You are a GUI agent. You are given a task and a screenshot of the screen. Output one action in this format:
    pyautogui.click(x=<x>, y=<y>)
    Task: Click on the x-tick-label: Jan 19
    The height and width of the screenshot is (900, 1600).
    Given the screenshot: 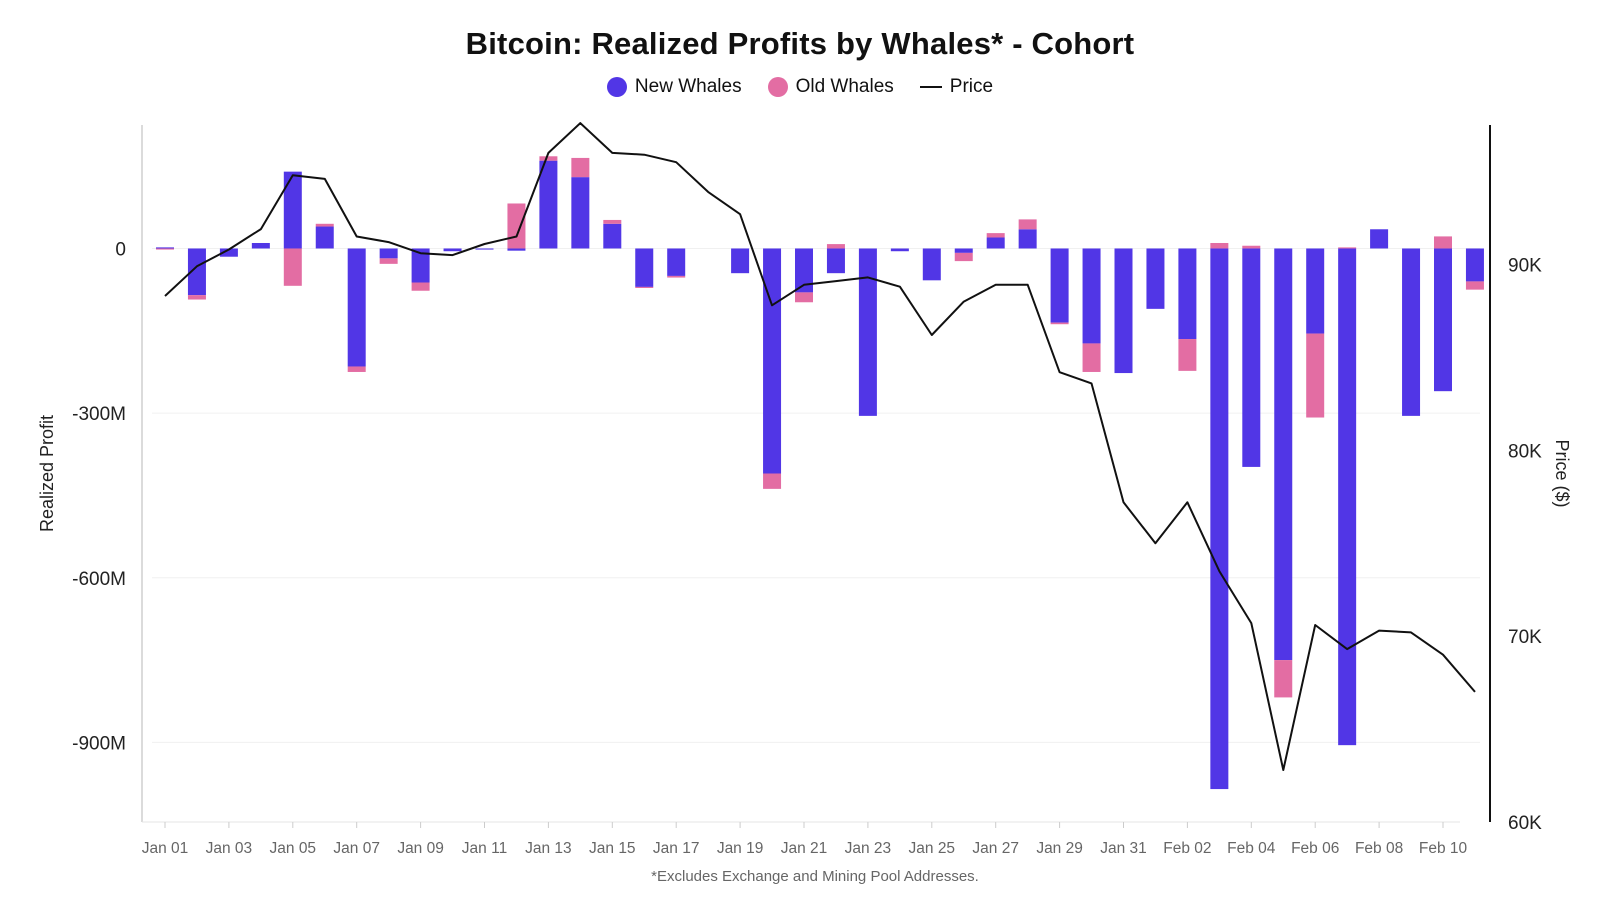 What is the action you would take?
    pyautogui.click(x=740, y=848)
    